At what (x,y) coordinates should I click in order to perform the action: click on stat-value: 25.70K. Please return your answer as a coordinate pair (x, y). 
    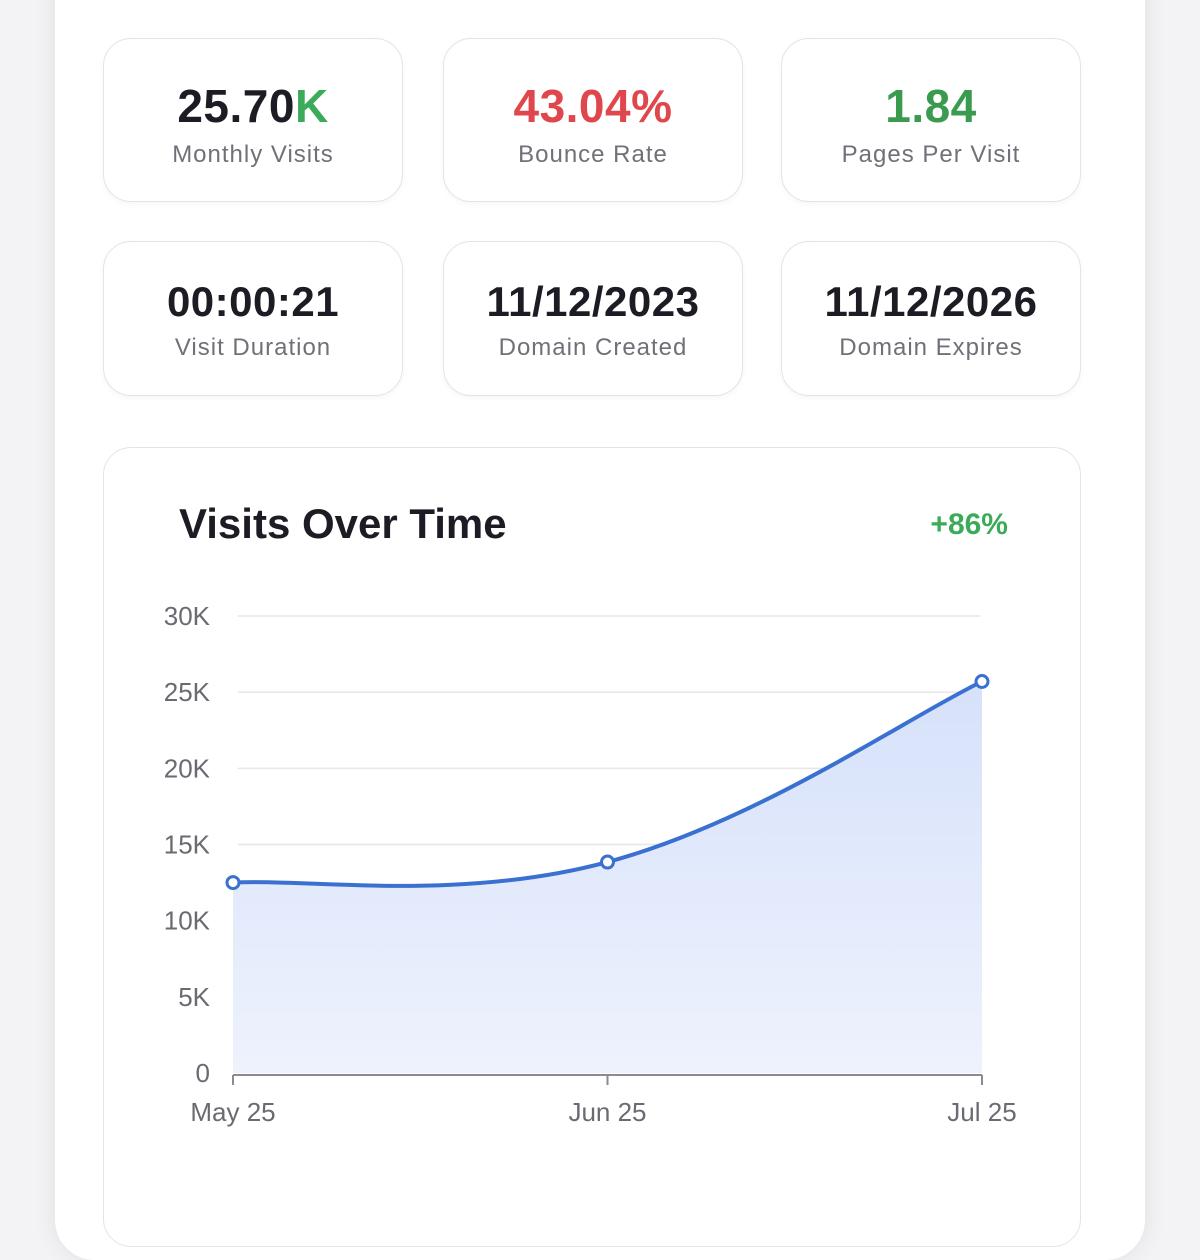
    Looking at the image, I should click on (253, 106).